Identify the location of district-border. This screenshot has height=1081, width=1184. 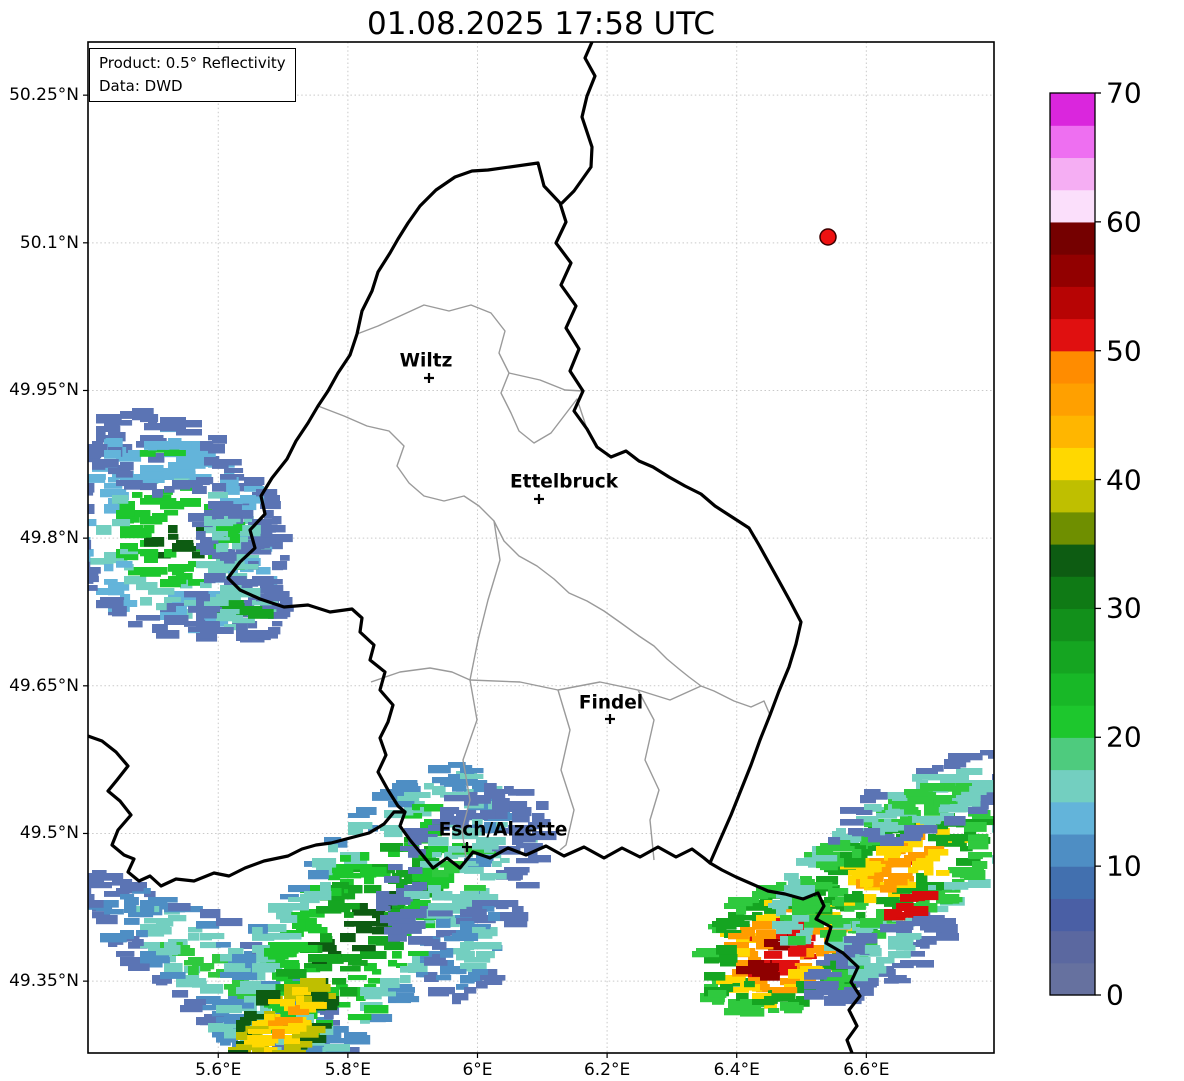
(481, 689).